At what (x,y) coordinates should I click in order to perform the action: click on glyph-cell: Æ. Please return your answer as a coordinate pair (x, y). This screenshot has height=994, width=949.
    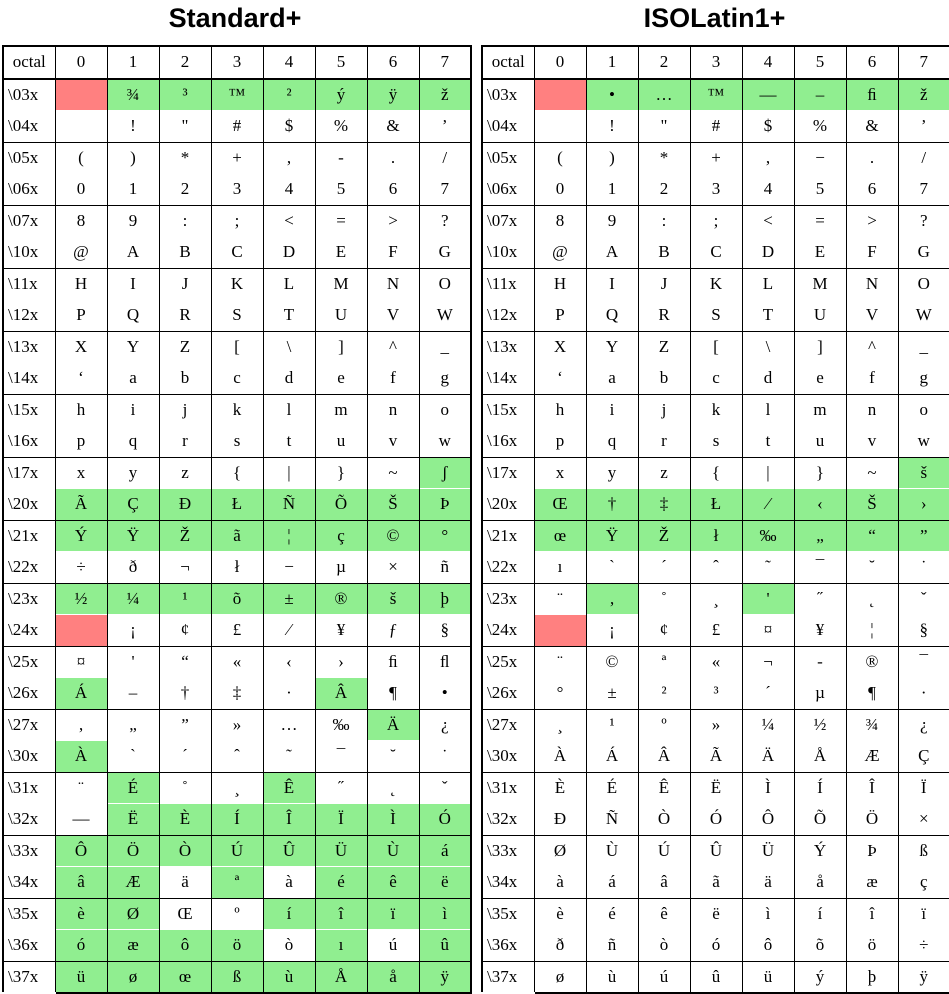
    Looking at the image, I should click on (133, 882).